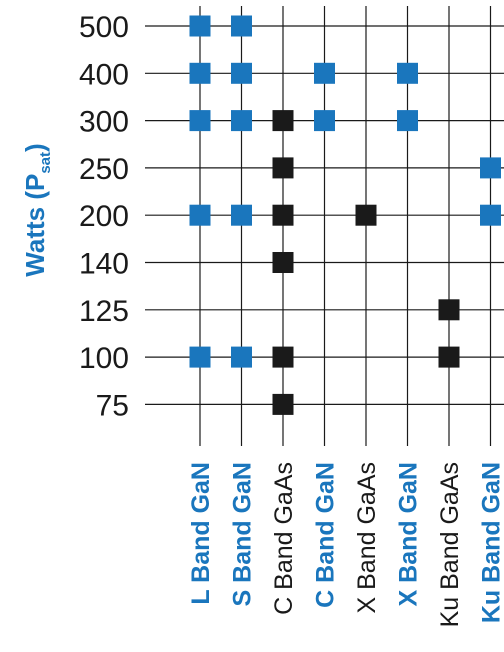 The width and height of the screenshot is (504, 652). I want to click on x-tick-label: X Band GaN, so click(409, 534).